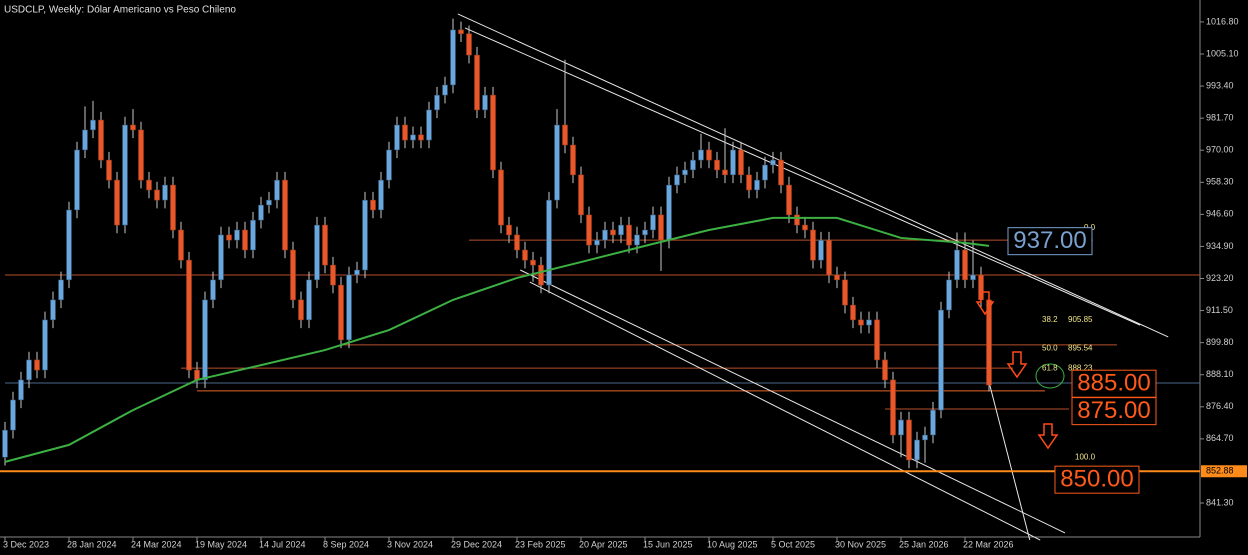 The width and height of the screenshot is (1248, 555). I want to click on fib-price: 905.85, so click(1080, 319).